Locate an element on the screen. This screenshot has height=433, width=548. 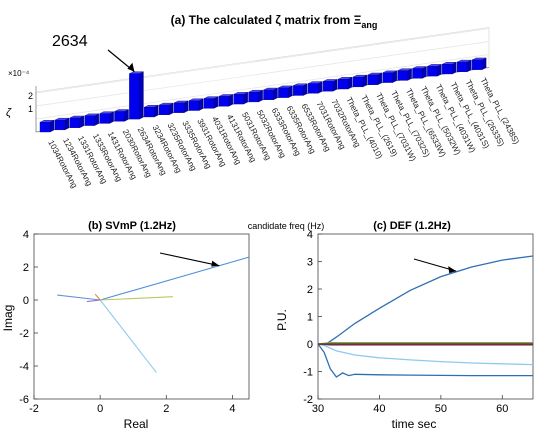
panel-c-ytick-label: 1 is located at coordinates (310, 318).